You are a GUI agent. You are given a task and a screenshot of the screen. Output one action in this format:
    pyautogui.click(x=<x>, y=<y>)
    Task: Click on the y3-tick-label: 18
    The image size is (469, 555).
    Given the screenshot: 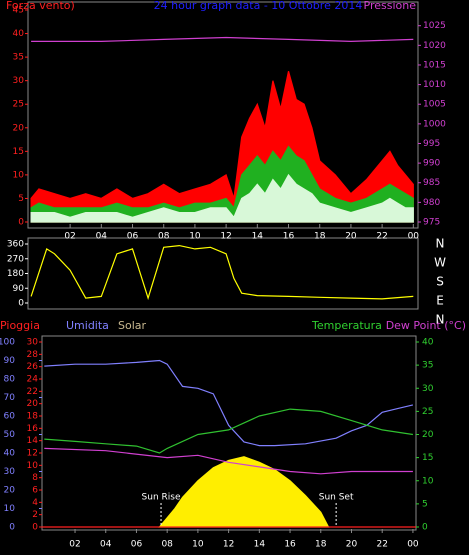 What is the action you would take?
    pyautogui.click(x=33, y=417)
    